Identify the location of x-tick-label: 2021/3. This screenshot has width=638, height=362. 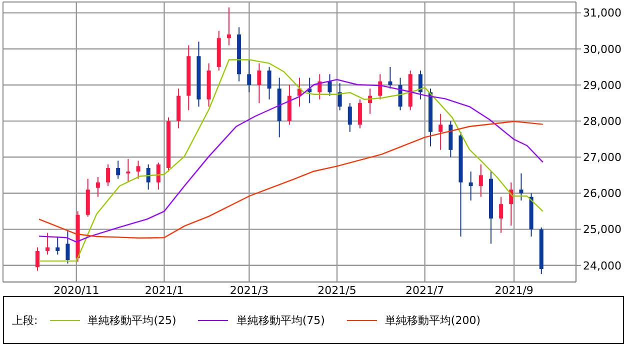
(249, 290).